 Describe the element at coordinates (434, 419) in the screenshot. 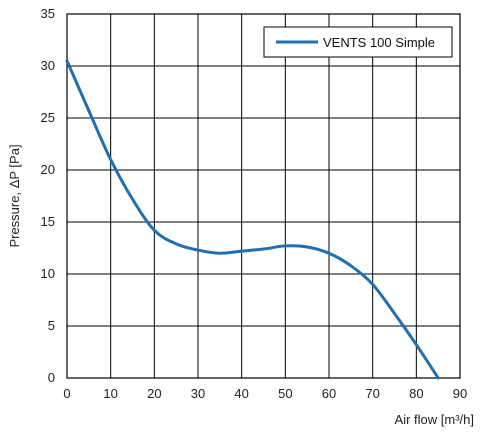

I see `x-axis-title: Air flow [m³/h]` at that location.